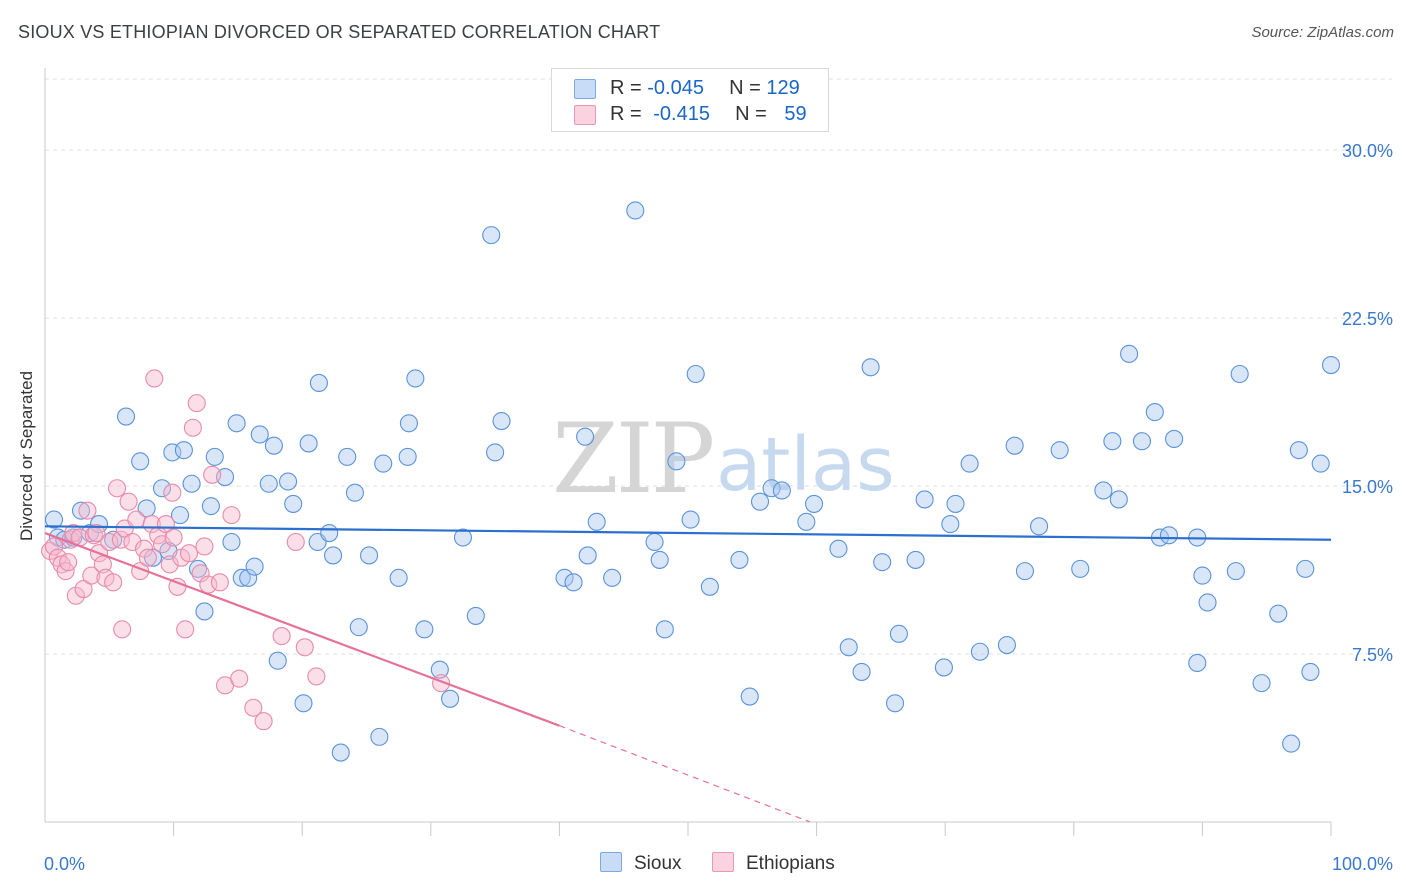 The image size is (1406, 892). What do you see at coordinates (751, 114) in the screenshot?
I see `legend-n-label: N =` at bounding box center [751, 114].